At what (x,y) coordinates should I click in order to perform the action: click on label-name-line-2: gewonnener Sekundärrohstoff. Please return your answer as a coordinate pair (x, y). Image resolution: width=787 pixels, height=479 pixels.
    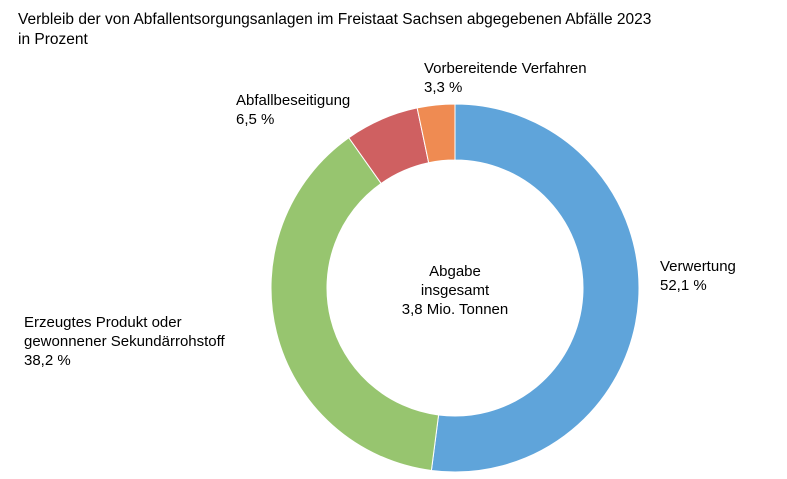
    Looking at the image, I should click on (124, 341).